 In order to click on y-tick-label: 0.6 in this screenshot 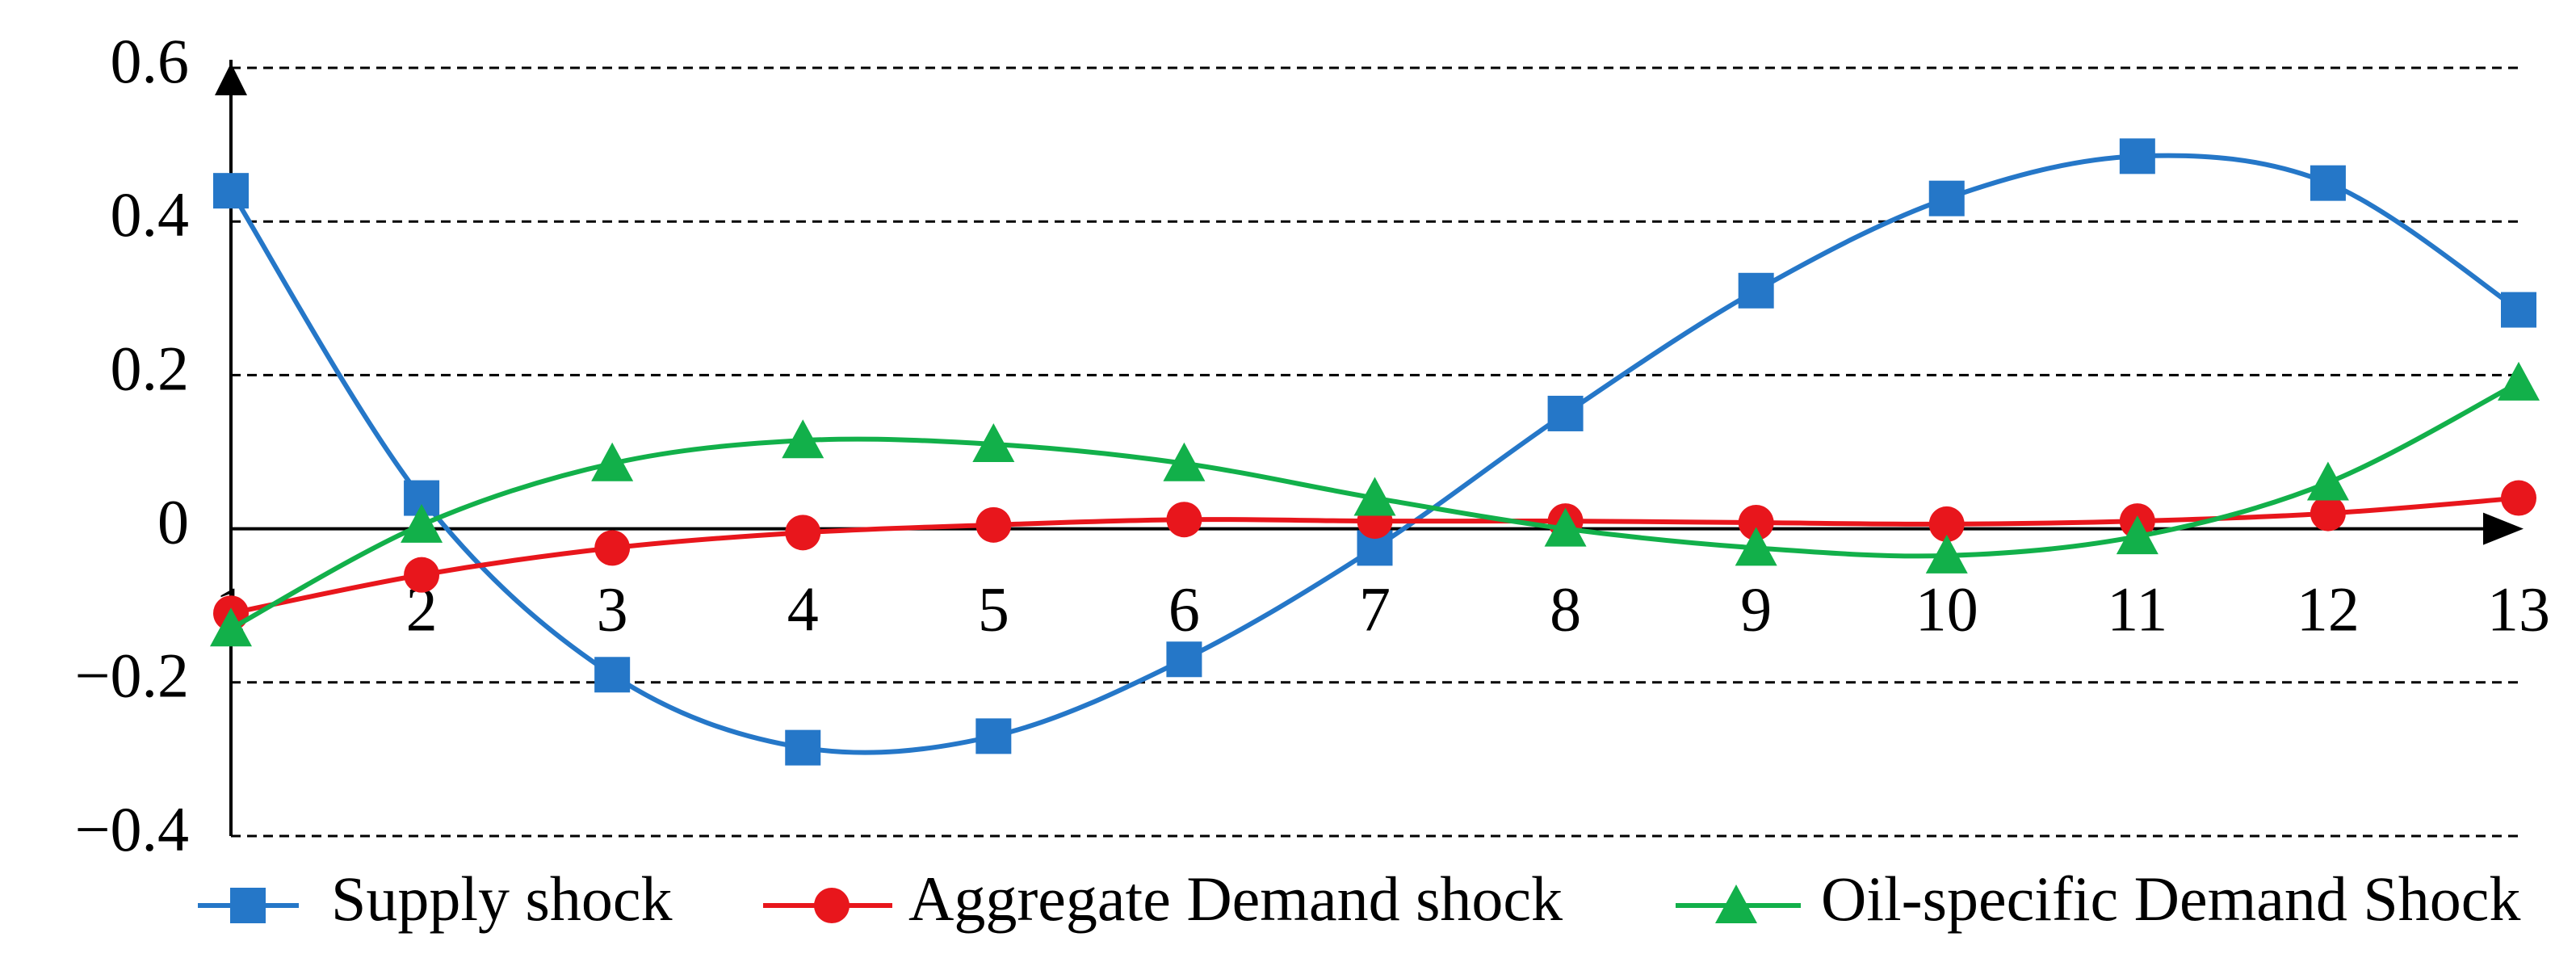, I will do `click(150, 61)`.